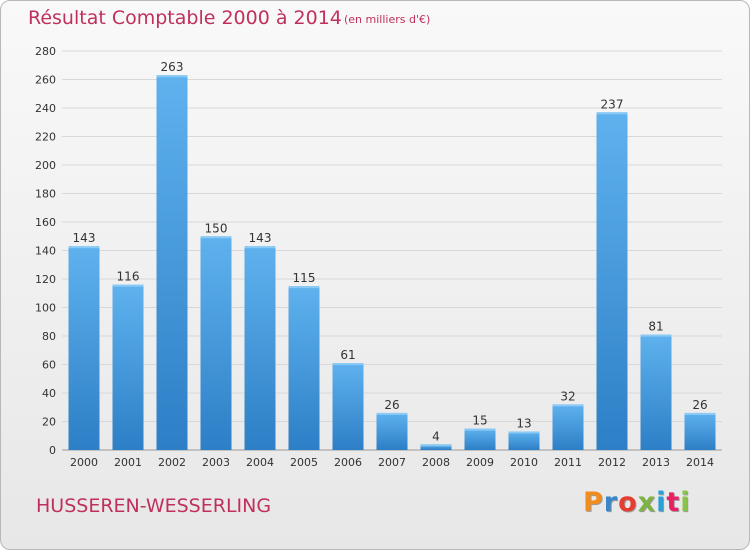 This screenshot has width=750, height=550. Describe the element at coordinates (45, 108) in the screenshot. I see `y-tick-label: 240` at that location.